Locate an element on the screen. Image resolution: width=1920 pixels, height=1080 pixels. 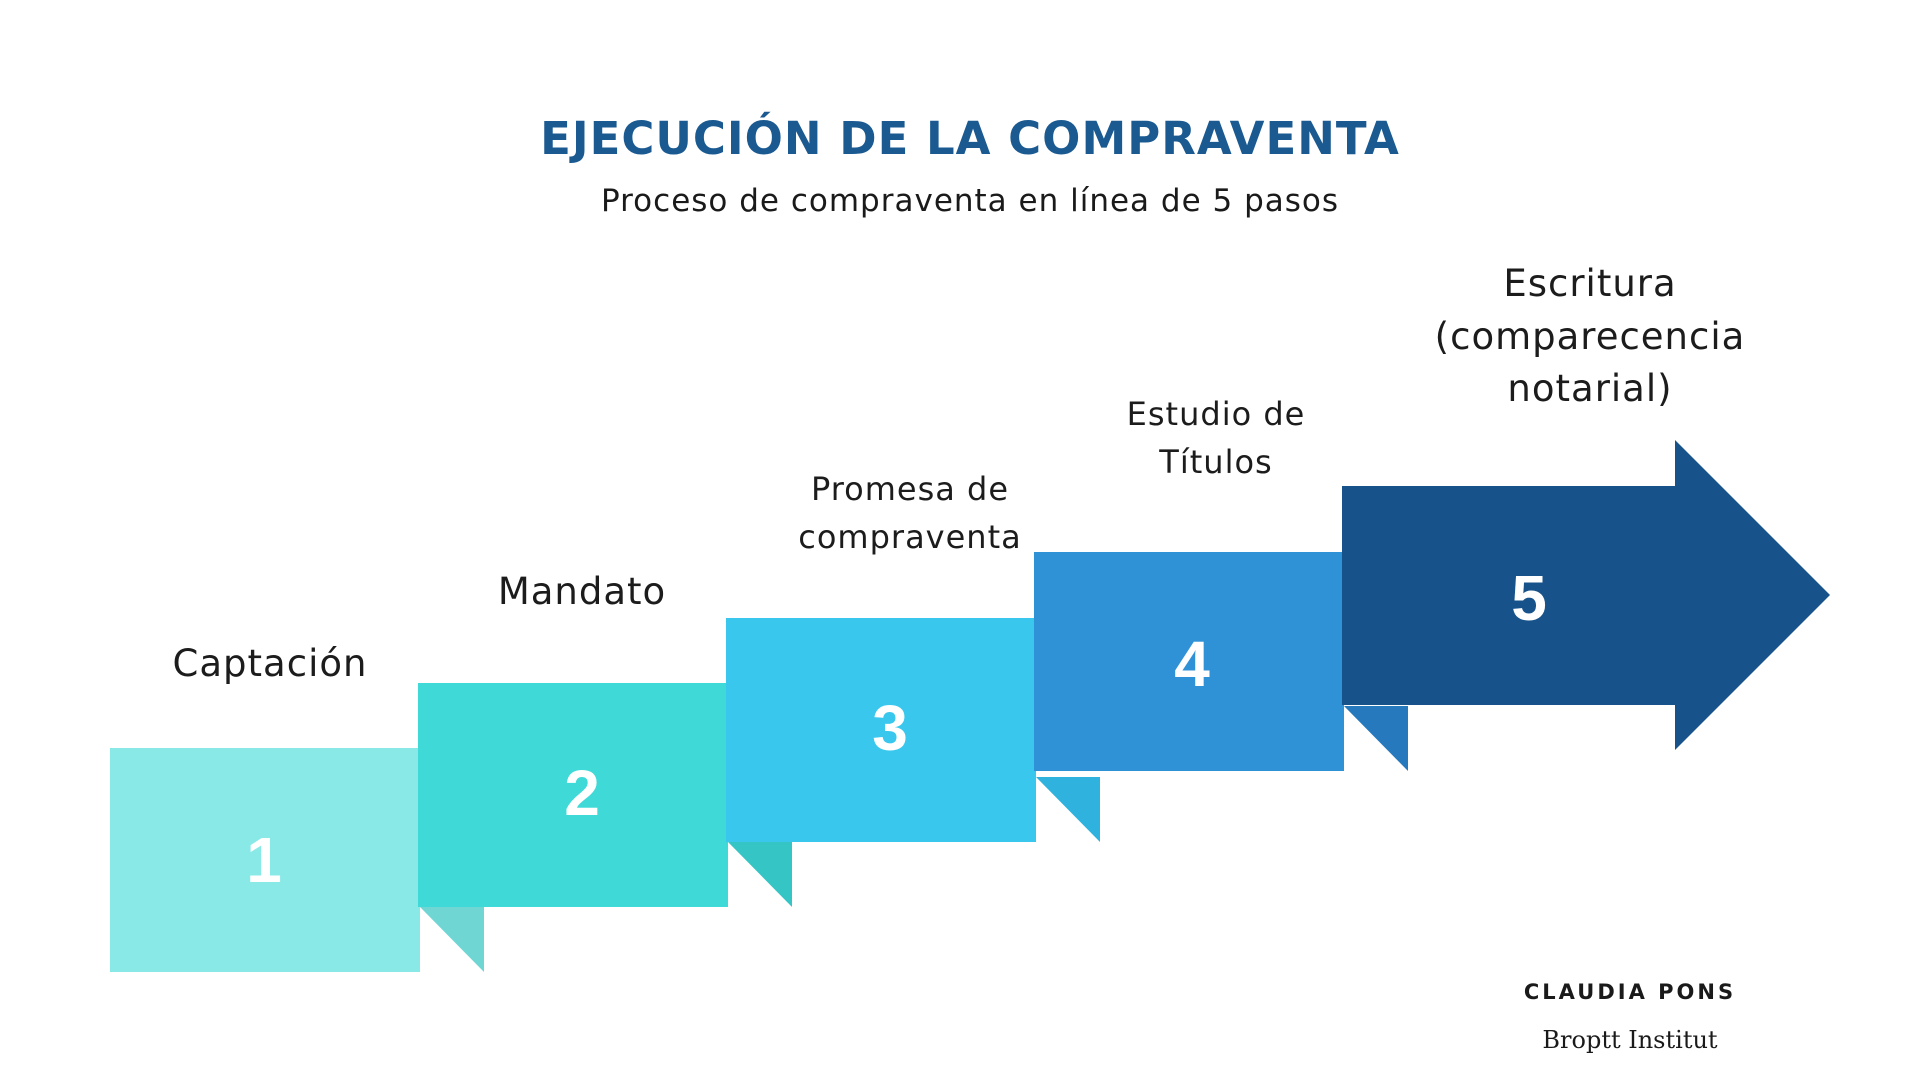
step-4-fold is located at coordinates (1376, 738).